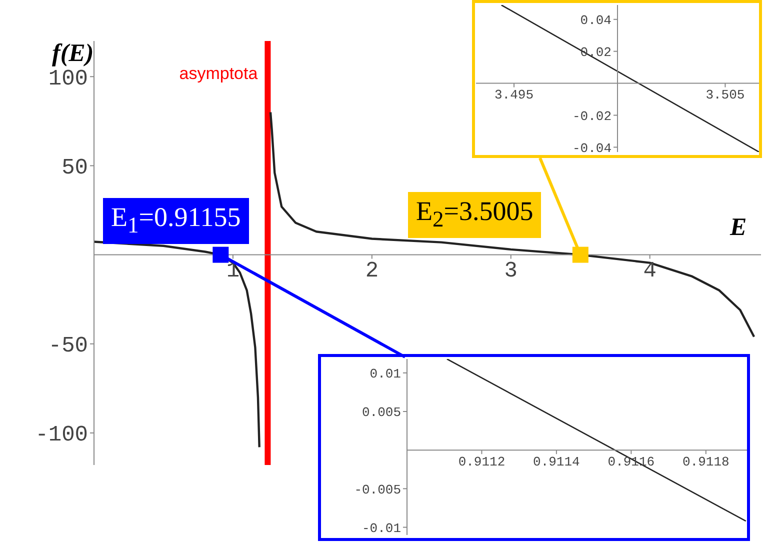  Describe the element at coordinates (556, 462) in the screenshot. I see `x-tick-label: 0.9114` at that location.